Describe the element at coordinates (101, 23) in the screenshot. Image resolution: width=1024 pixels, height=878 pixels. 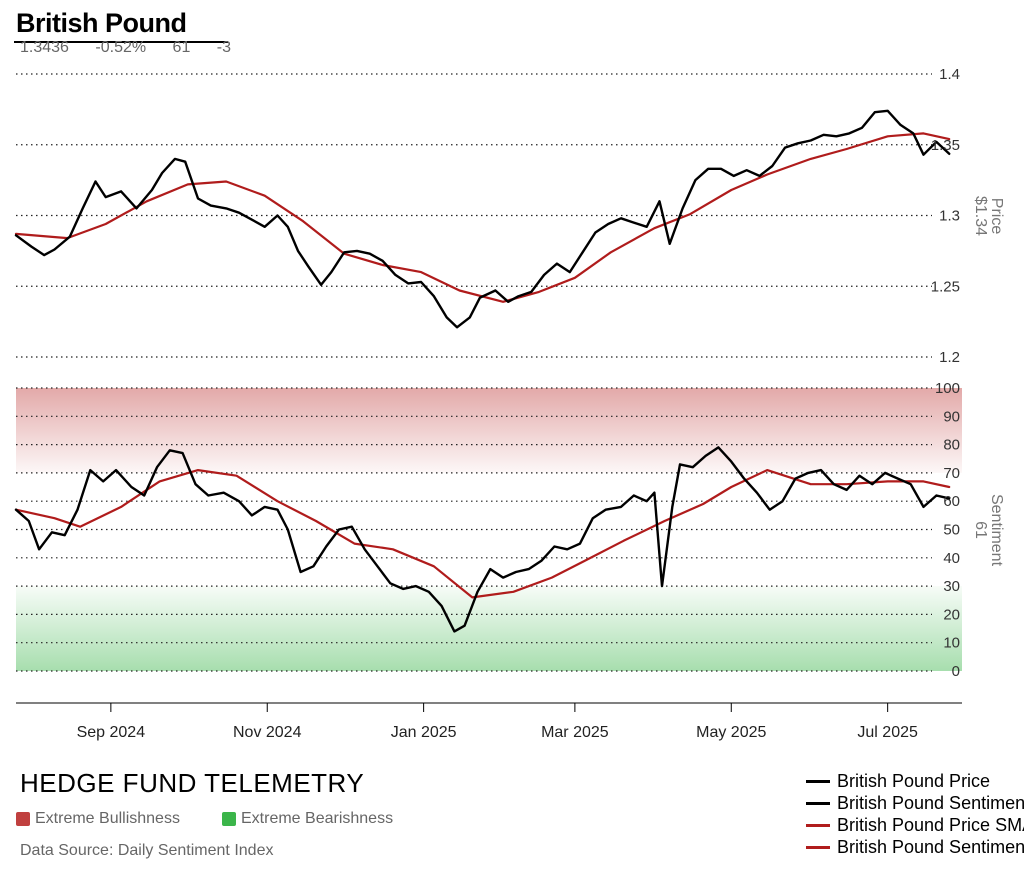
I see `chart-title: British Pound` at that location.